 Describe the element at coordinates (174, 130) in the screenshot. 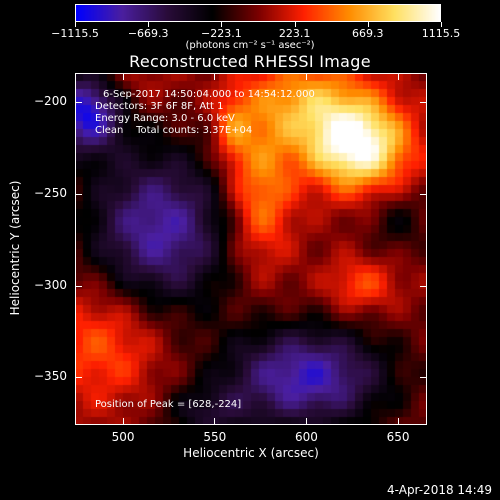

I see `clean-counts-annotation: Clean Total counts: 3.37E+04` at that location.